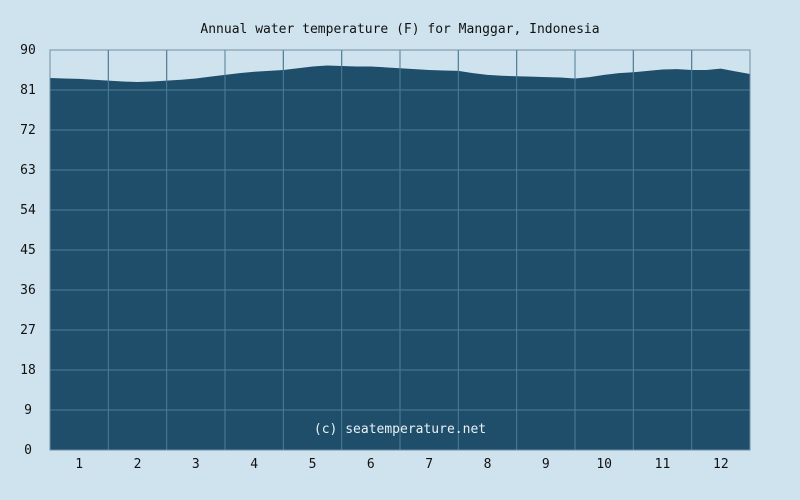  Describe the element at coordinates (488, 464) in the screenshot. I see `x-tick-label: 8` at that location.